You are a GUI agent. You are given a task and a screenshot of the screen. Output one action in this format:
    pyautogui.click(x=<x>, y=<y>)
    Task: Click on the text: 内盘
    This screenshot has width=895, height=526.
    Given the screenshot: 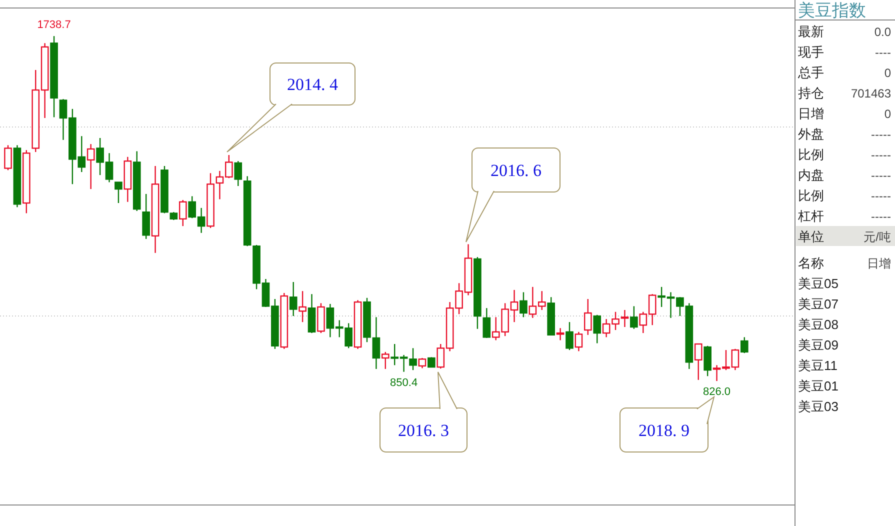 What is the action you would take?
    pyautogui.click(x=811, y=175)
    